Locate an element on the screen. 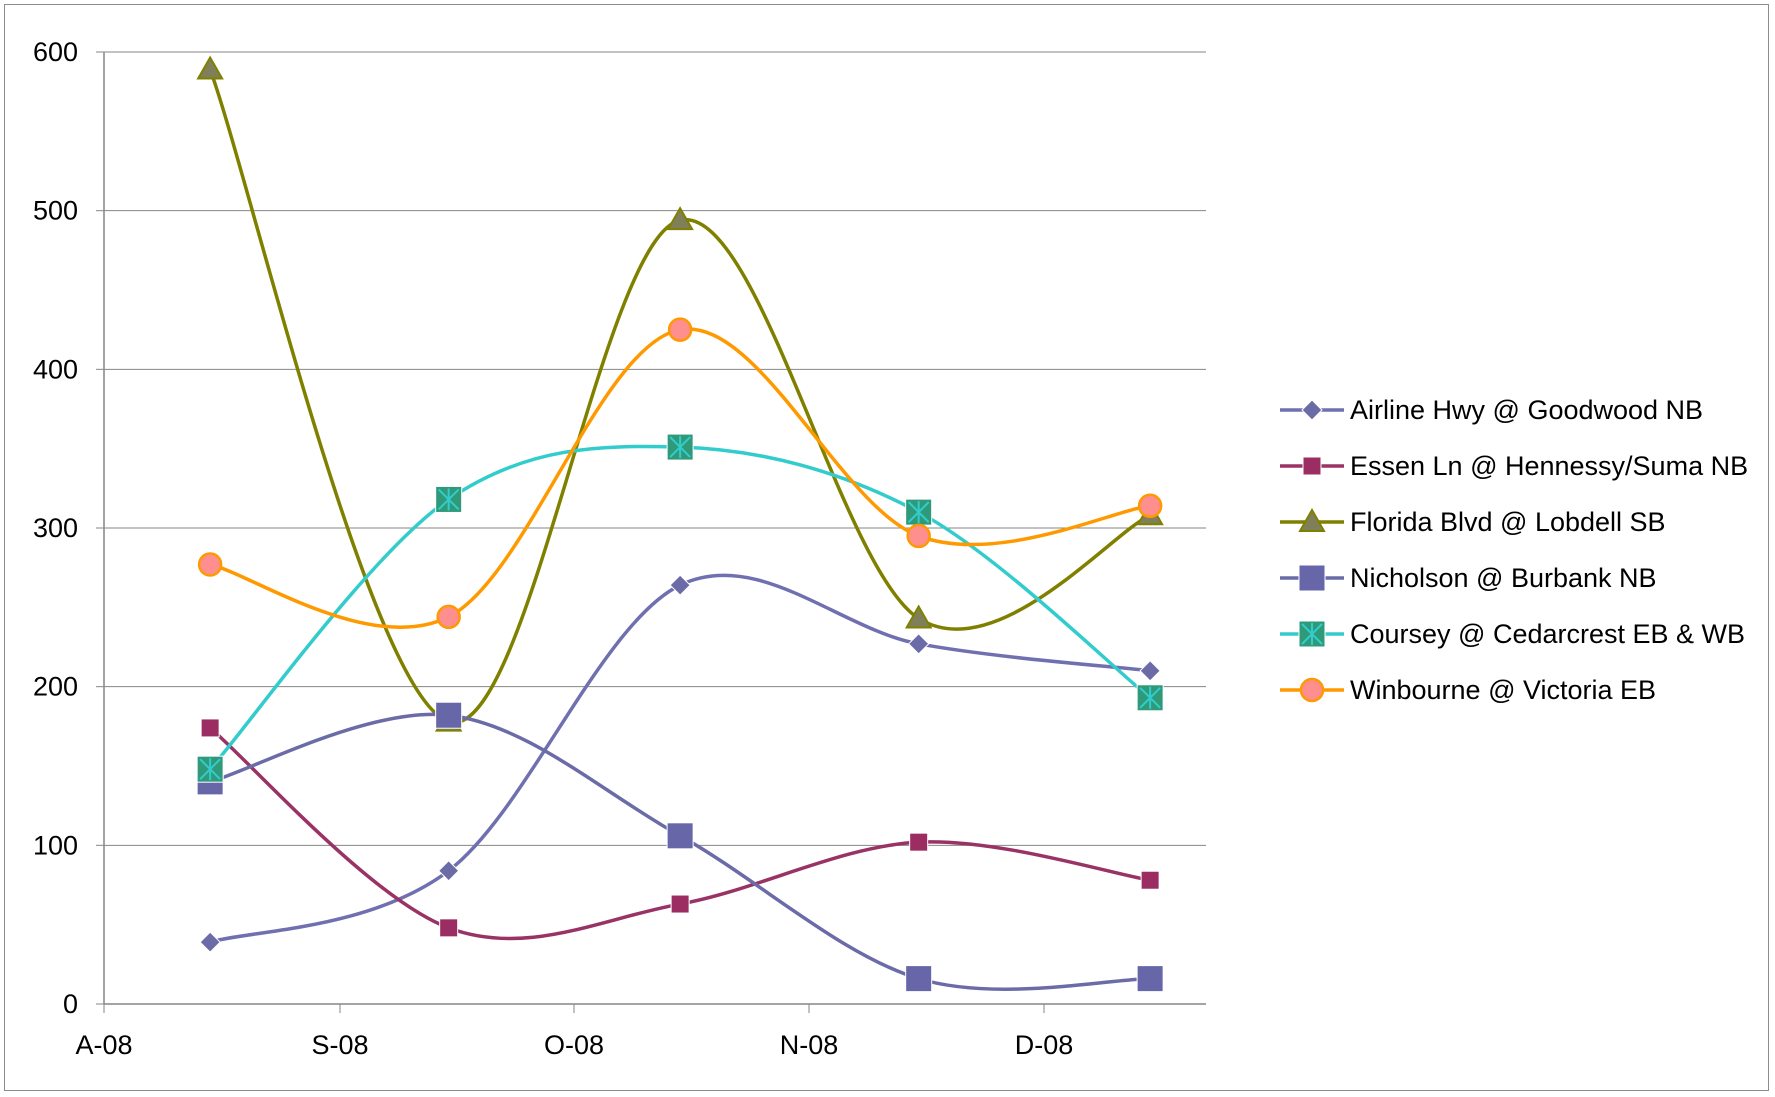  data-point-s1-p4 is located at coordinates (918, 644).